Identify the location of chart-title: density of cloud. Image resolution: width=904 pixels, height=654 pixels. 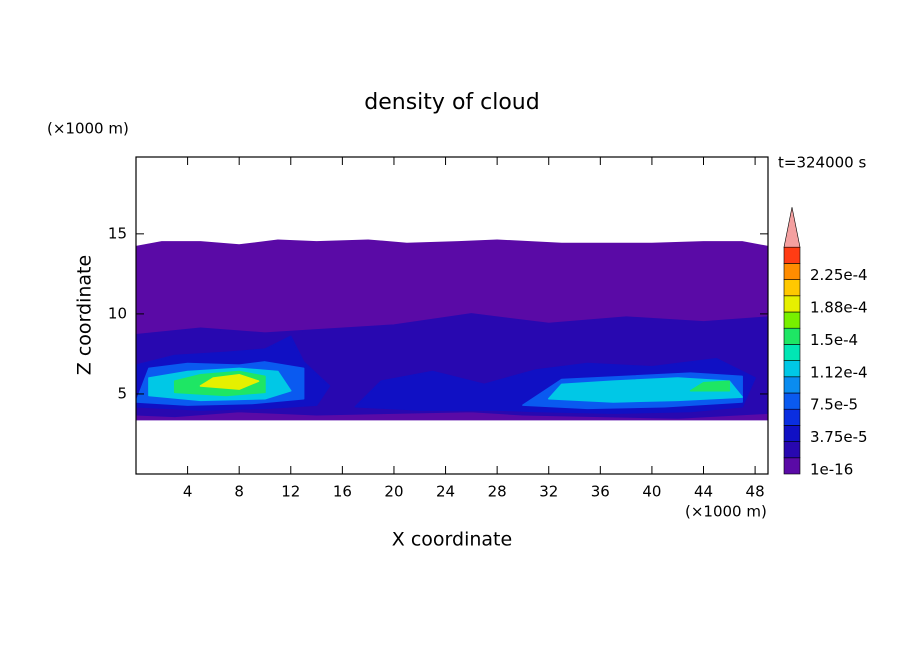
(451, 102).